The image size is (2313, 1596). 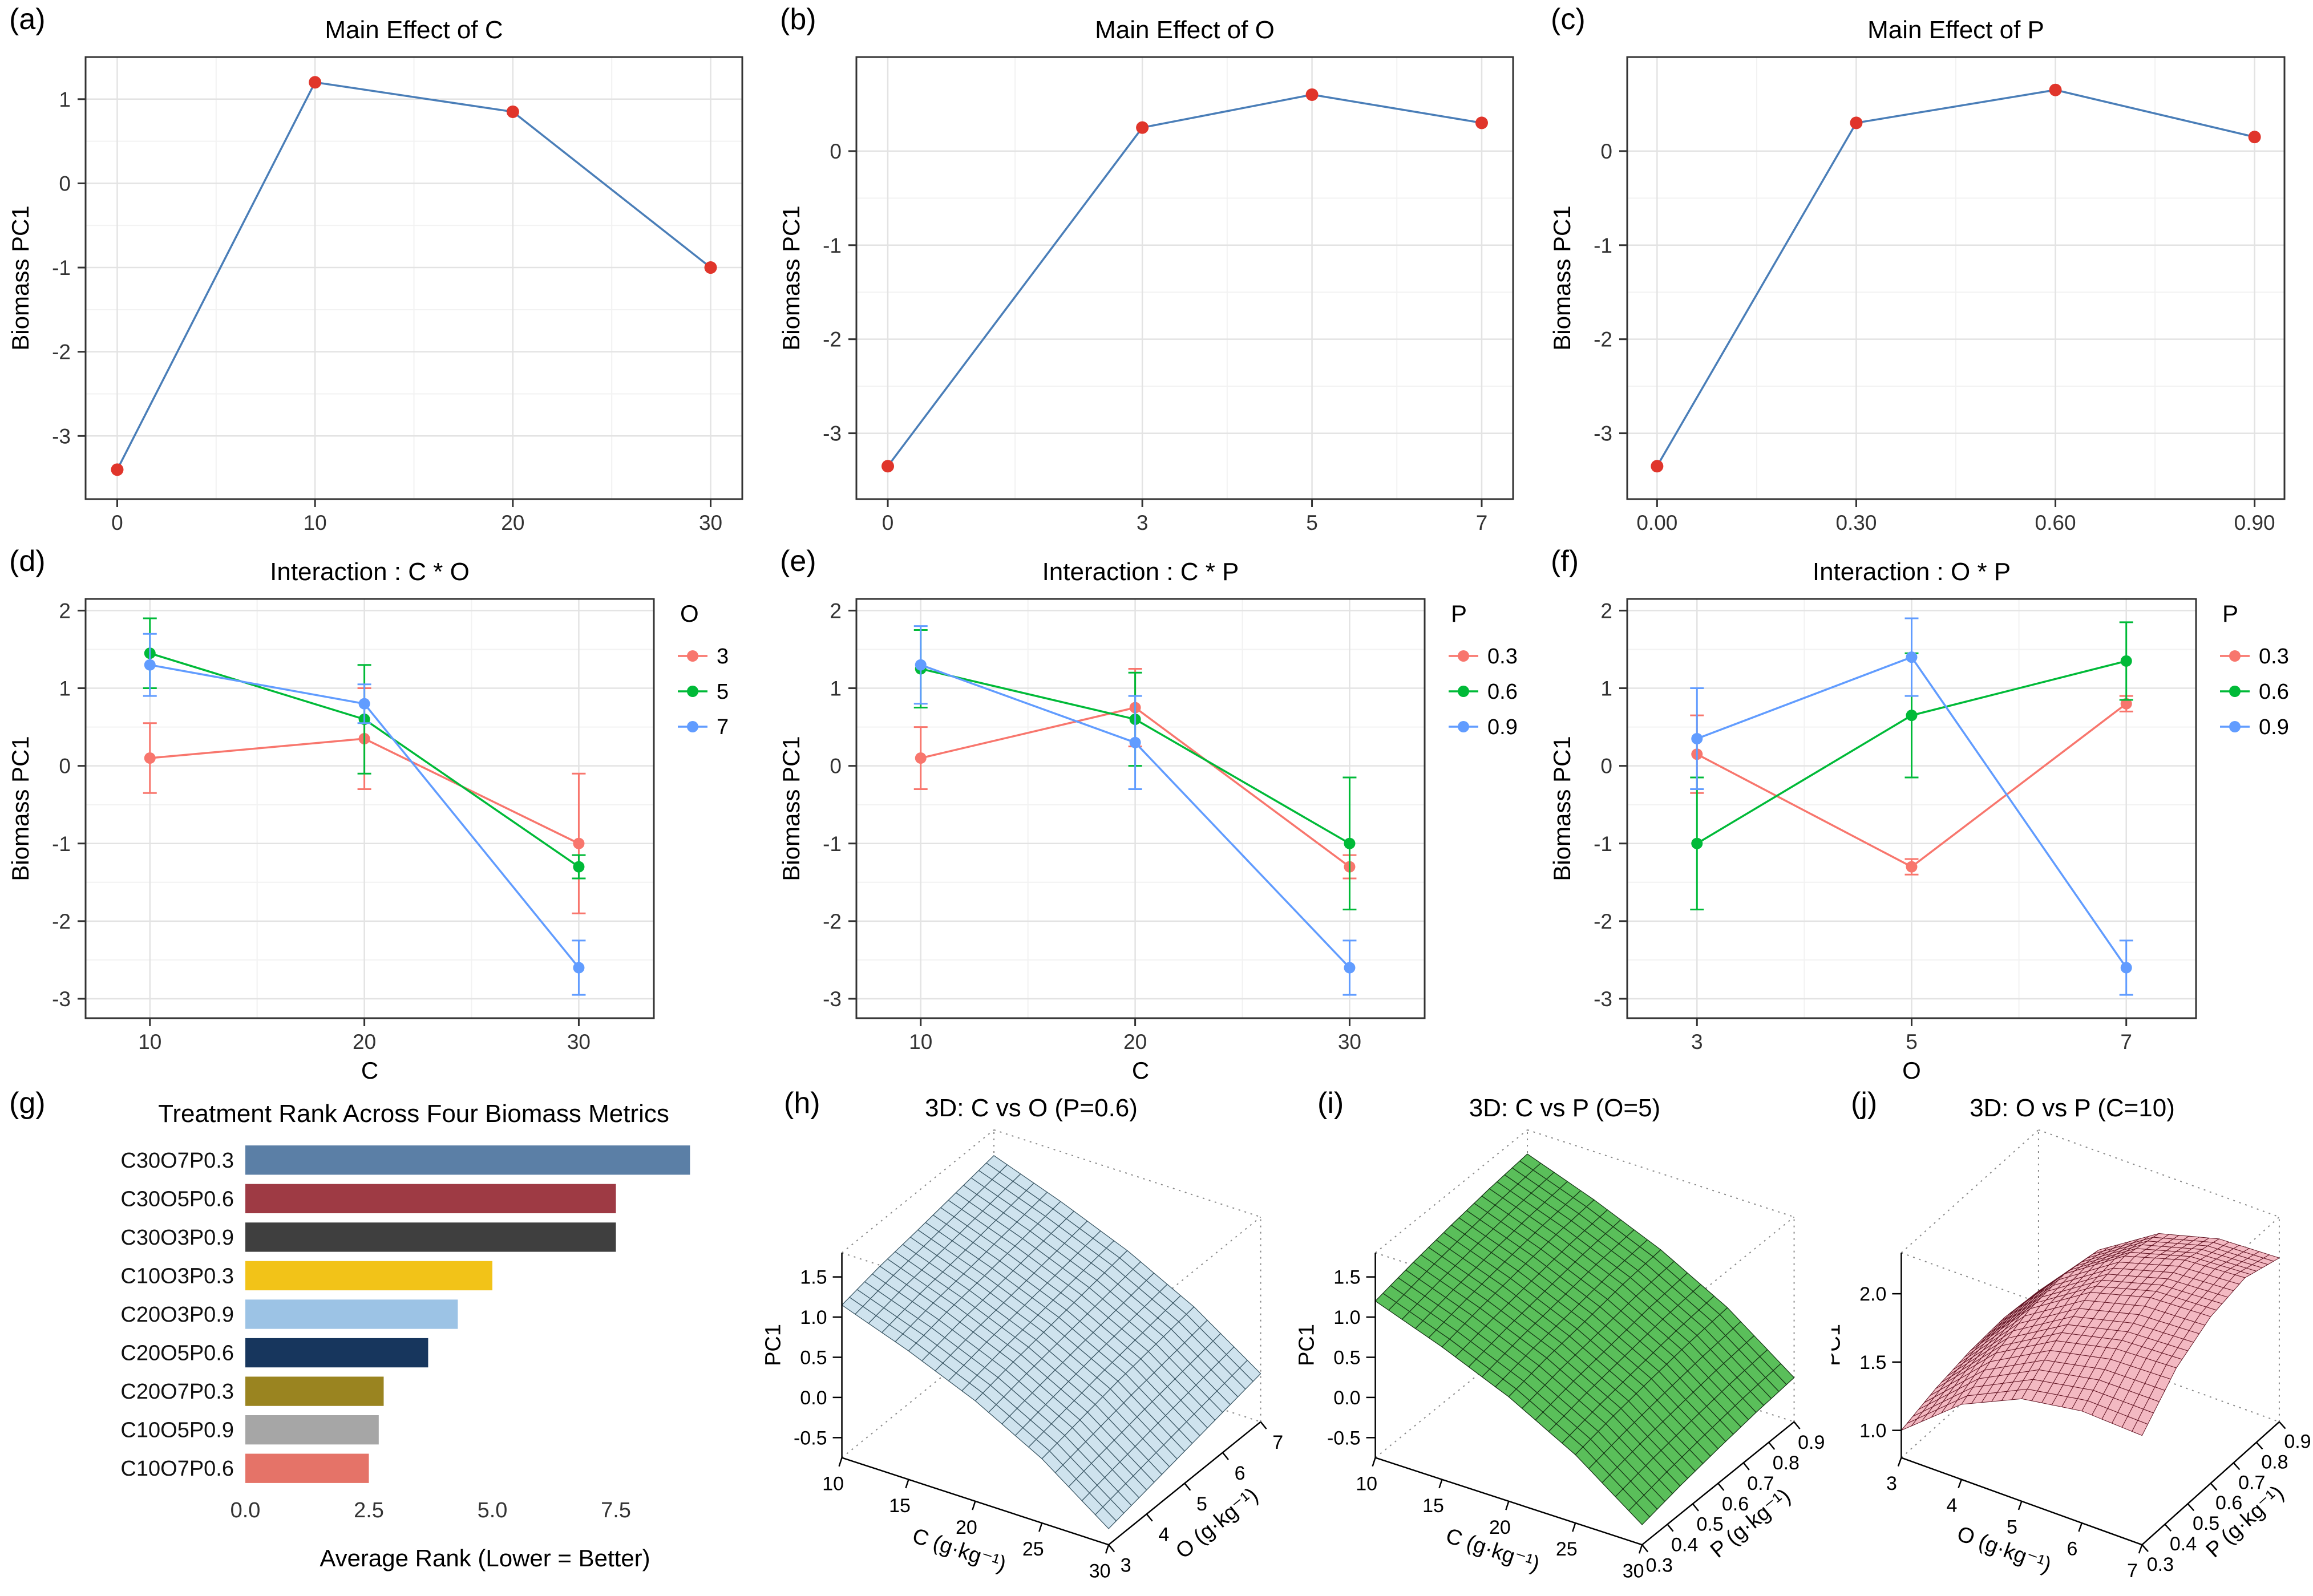 I want to click on panel-title-interaction-c-o: Interaction : C * O, so click(x=370, y=572).